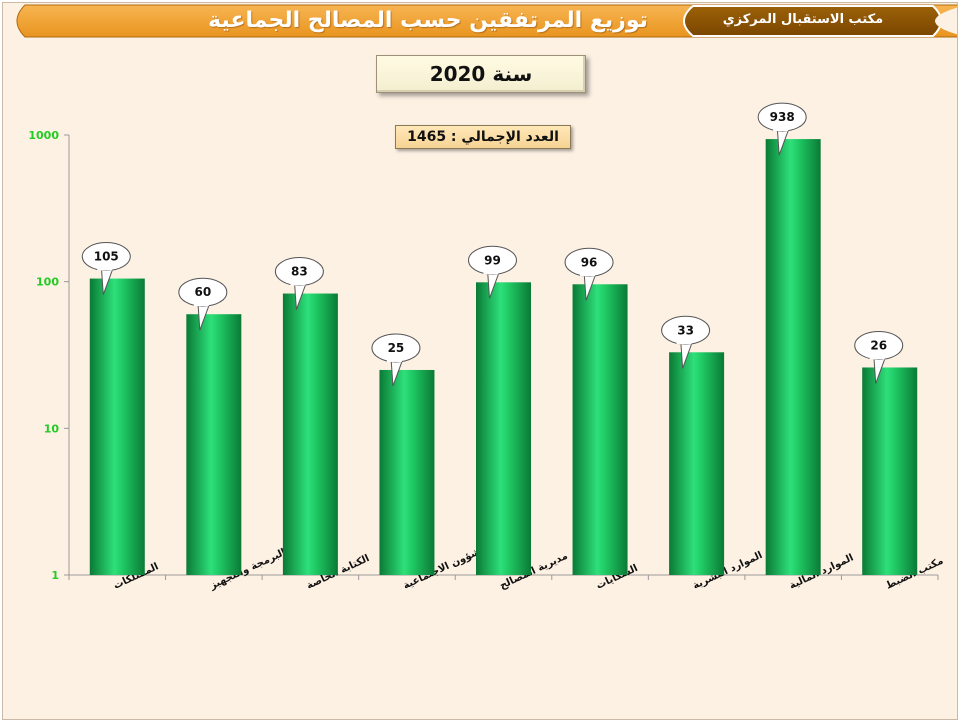 The image size is (962, 724). Describe the element at coordinates (589, 262) in the screenshot. I see `data-label: 96` at that location.